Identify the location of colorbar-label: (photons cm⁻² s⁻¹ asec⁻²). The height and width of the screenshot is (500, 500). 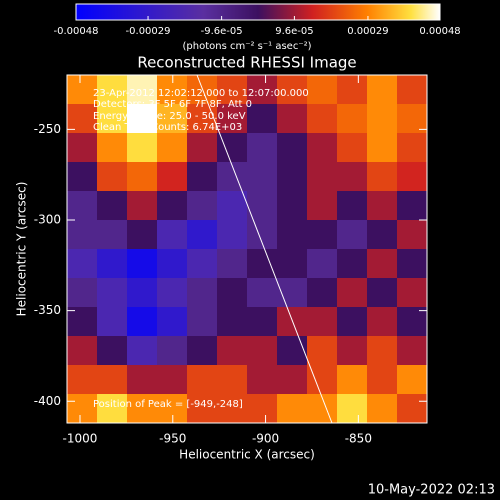
(246, 46).